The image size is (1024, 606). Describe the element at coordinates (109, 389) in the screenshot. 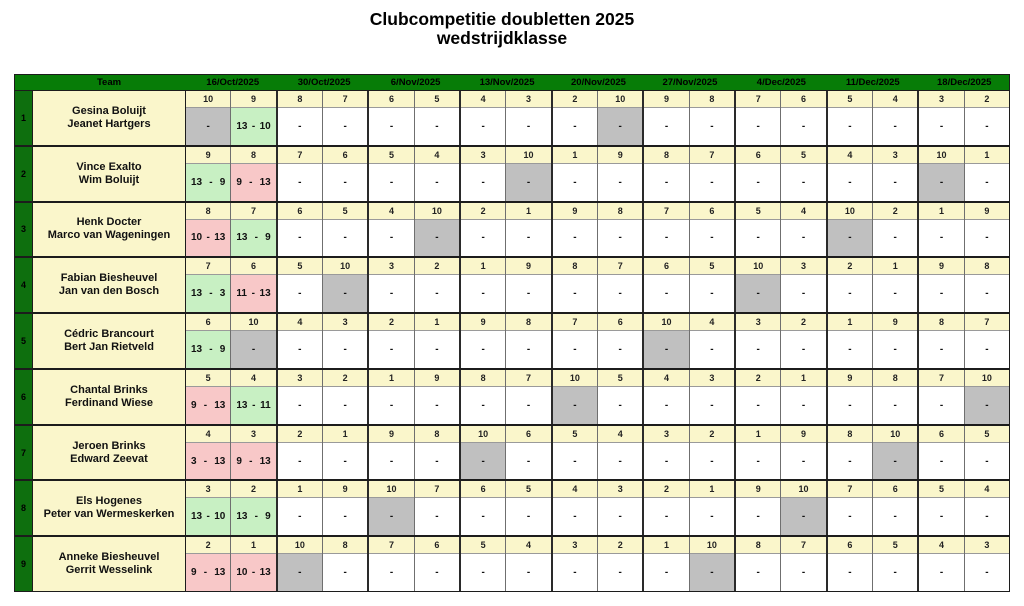

I see `player-name: Chantal Brinks` at that location.